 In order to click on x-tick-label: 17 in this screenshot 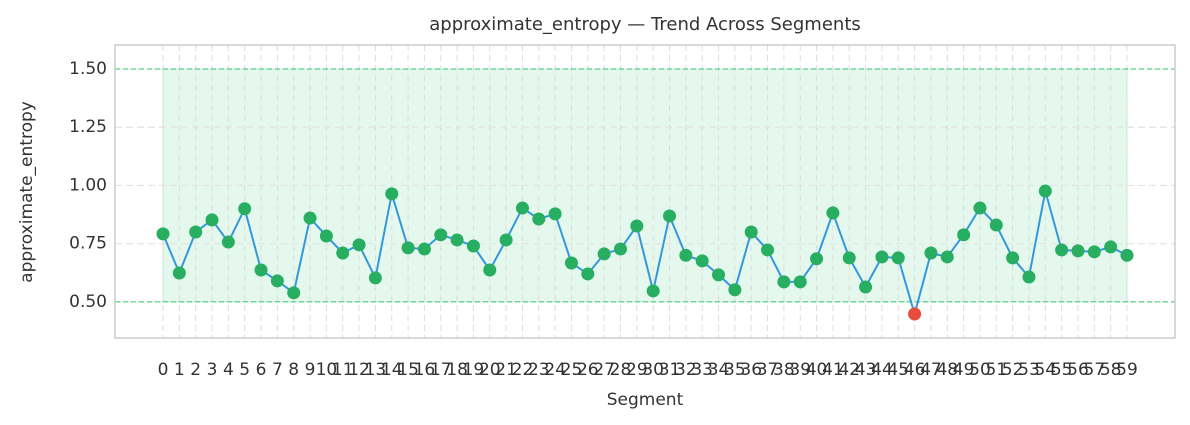, I will do `click(441, 370)`.